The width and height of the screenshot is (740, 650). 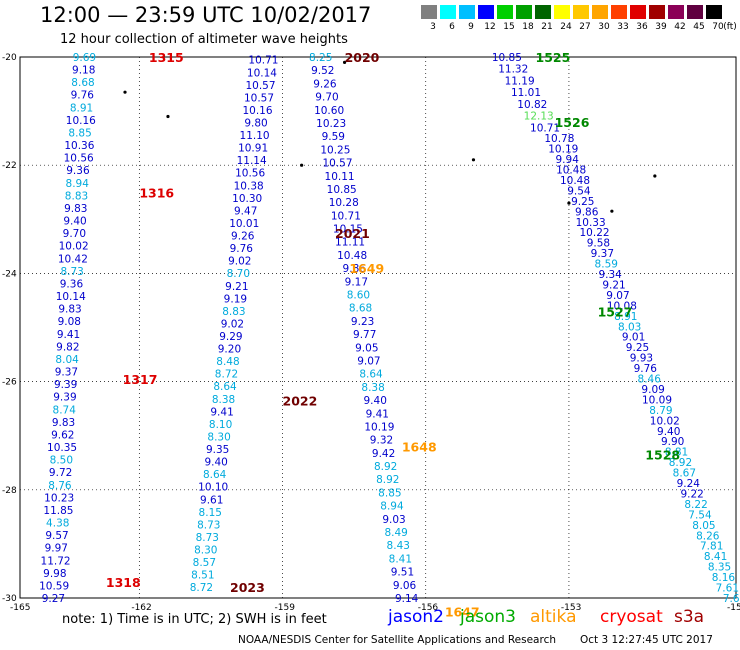 I want to click on wave-height-value: 8.49, so click(x=395, y=533).